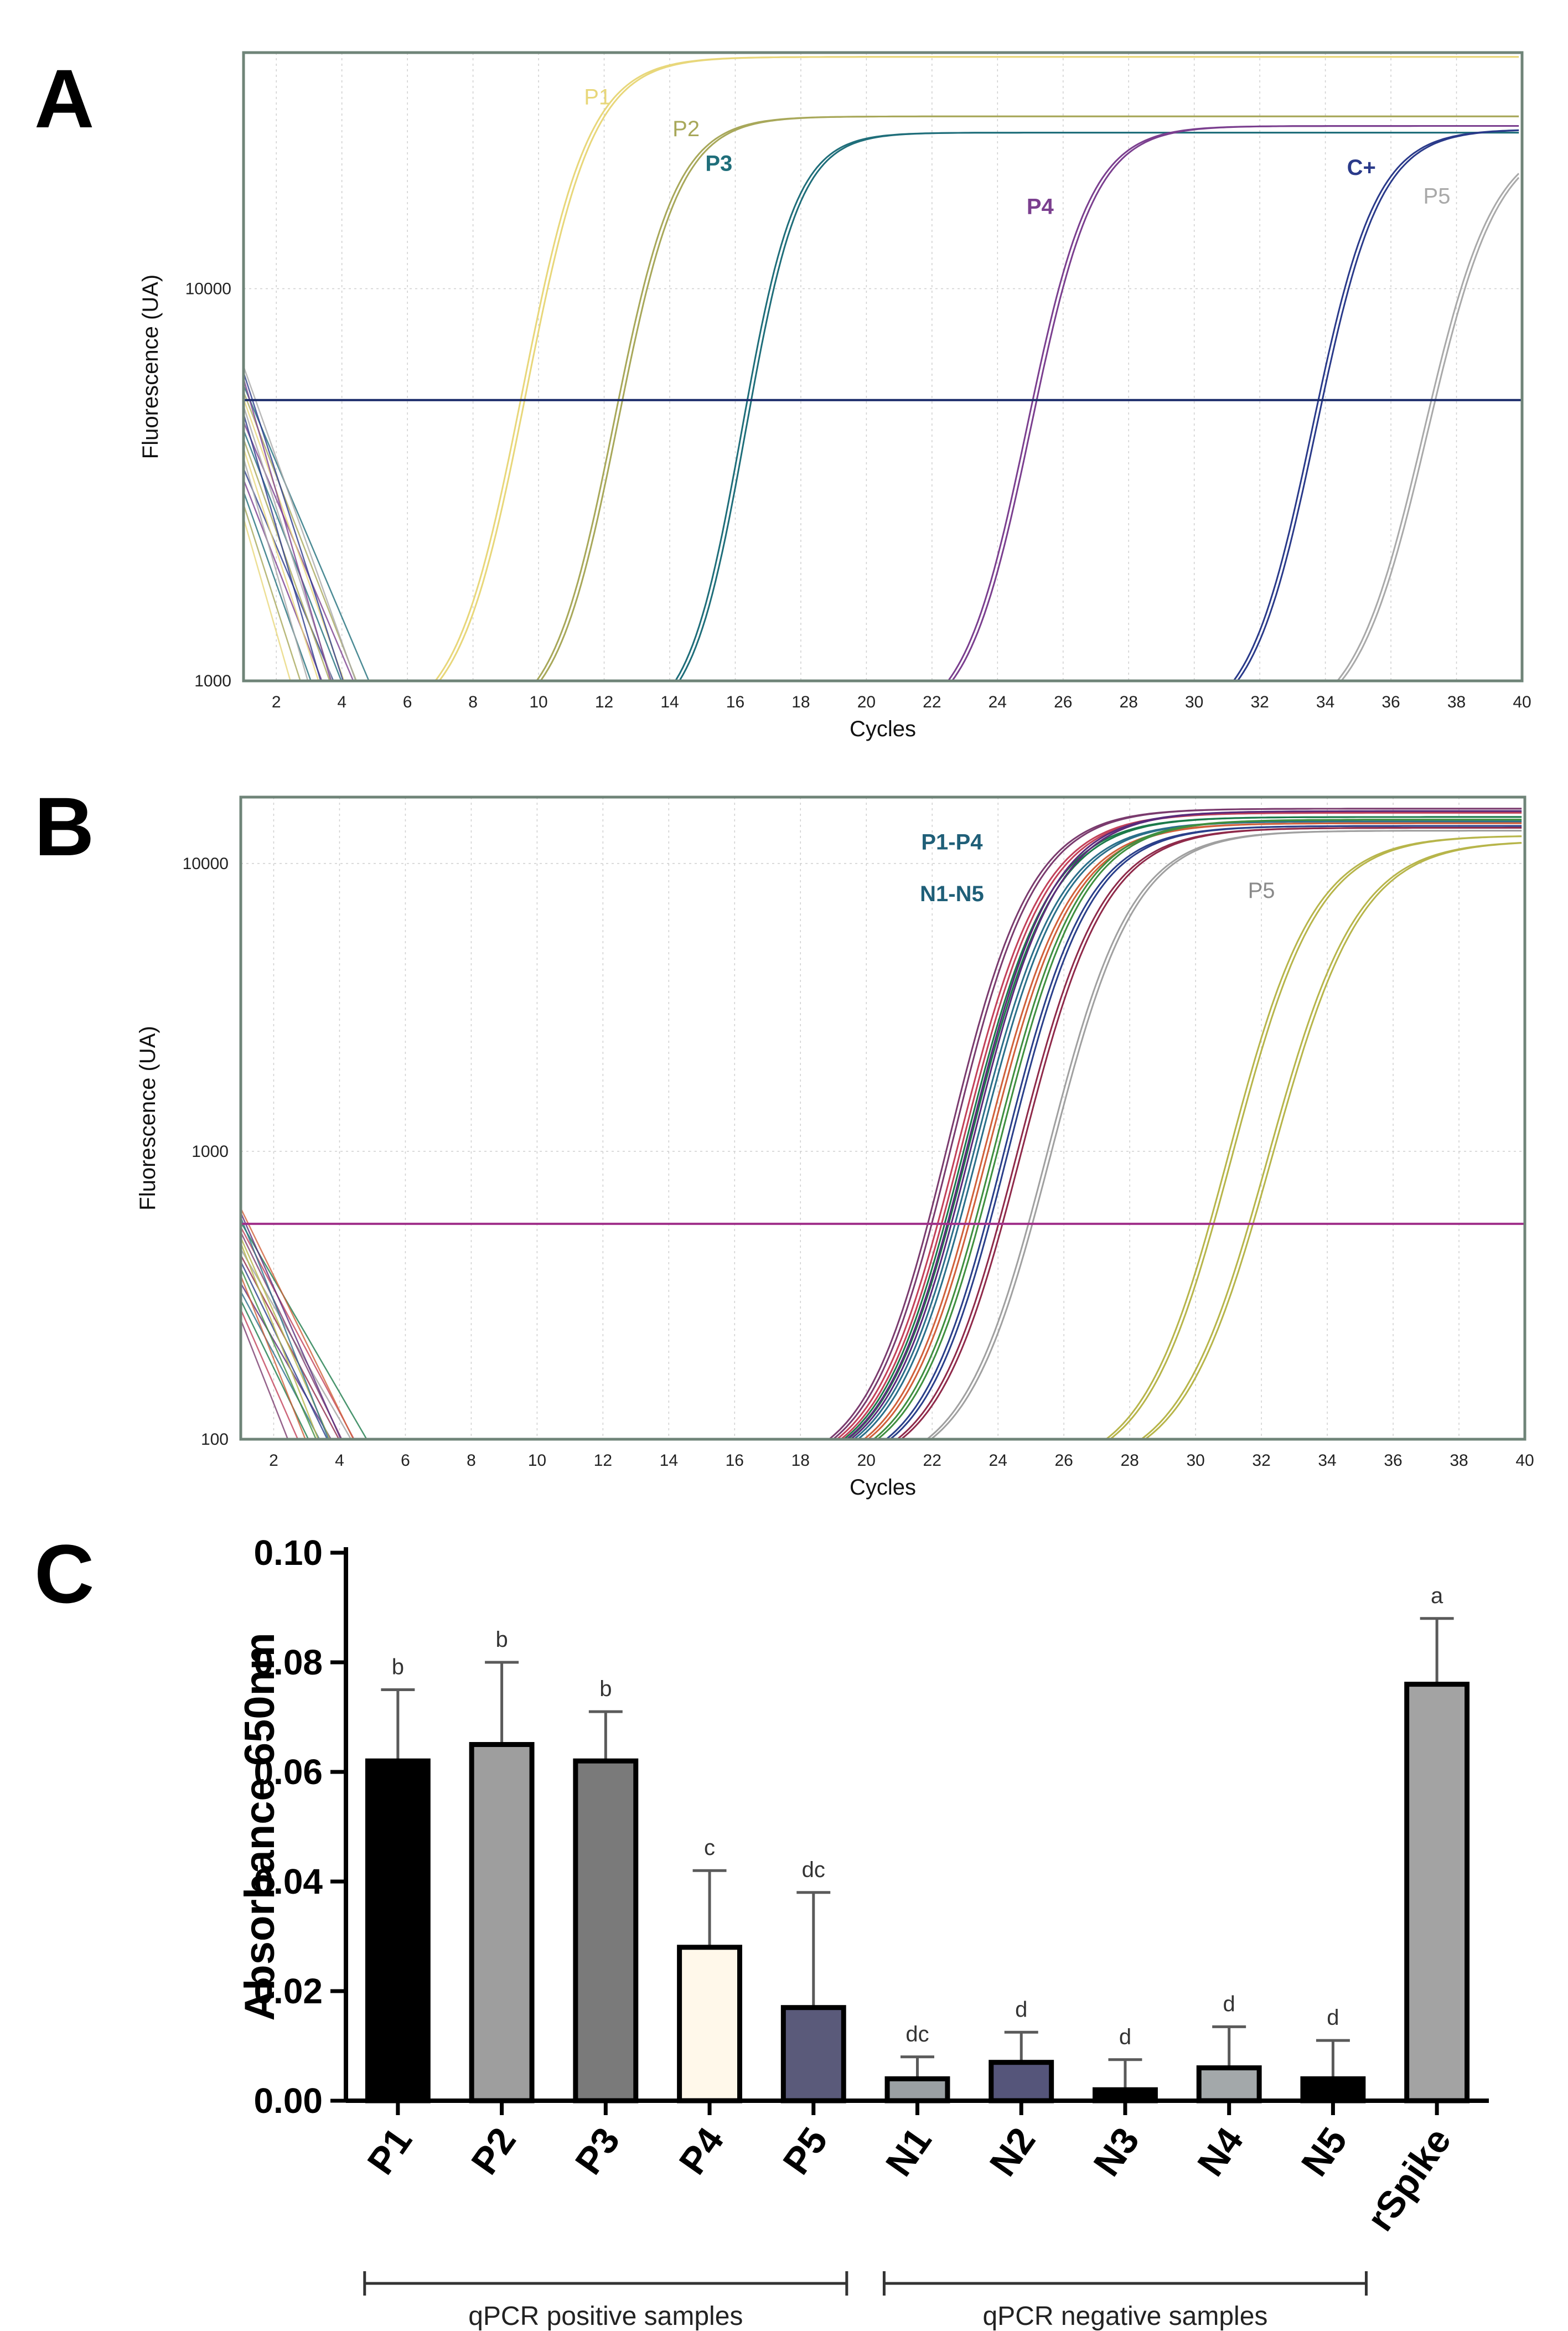 Image resolution: width=1568 pixels, height=2331 pixels. Describe the element at coordinates (998, 702) in the screenshot. I see `panel-a-x-tick-label: 24` at that location.